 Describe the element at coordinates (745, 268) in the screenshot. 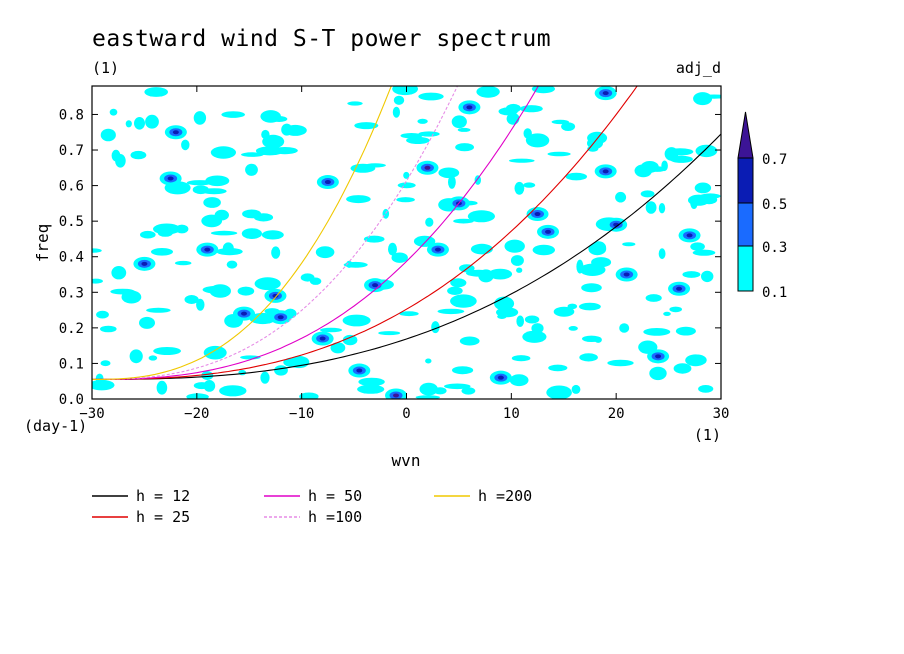

I see `colorbar-segment` at that location.